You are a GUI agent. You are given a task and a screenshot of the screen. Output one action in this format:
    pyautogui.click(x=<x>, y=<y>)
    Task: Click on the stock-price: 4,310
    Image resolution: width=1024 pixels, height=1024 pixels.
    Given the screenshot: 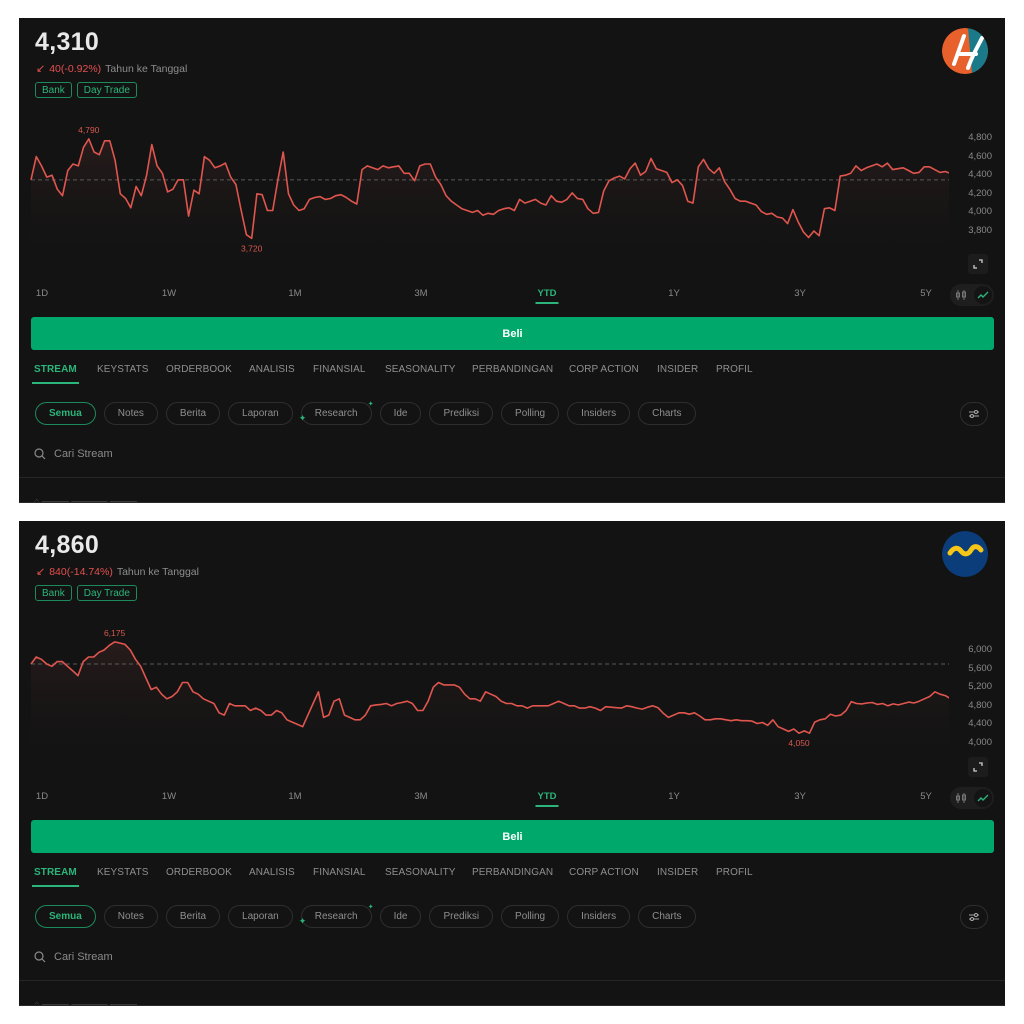 What is the action you would take?
    pyautogui.click(x=67, y=42)
    